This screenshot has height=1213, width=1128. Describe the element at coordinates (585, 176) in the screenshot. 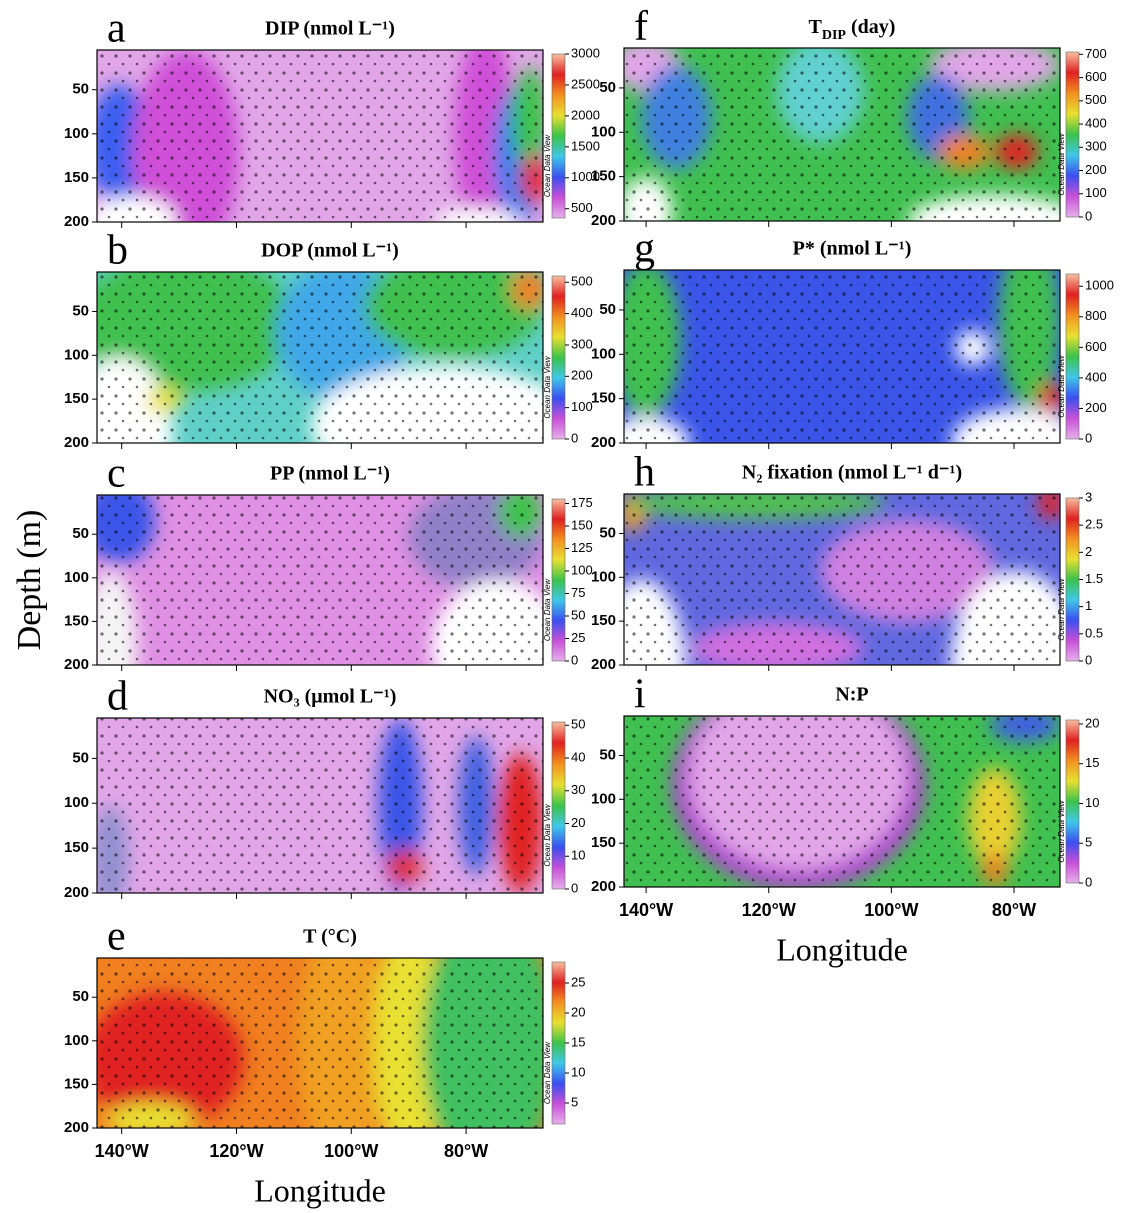

I see `colorbar-tick-label: 1000` at that location.